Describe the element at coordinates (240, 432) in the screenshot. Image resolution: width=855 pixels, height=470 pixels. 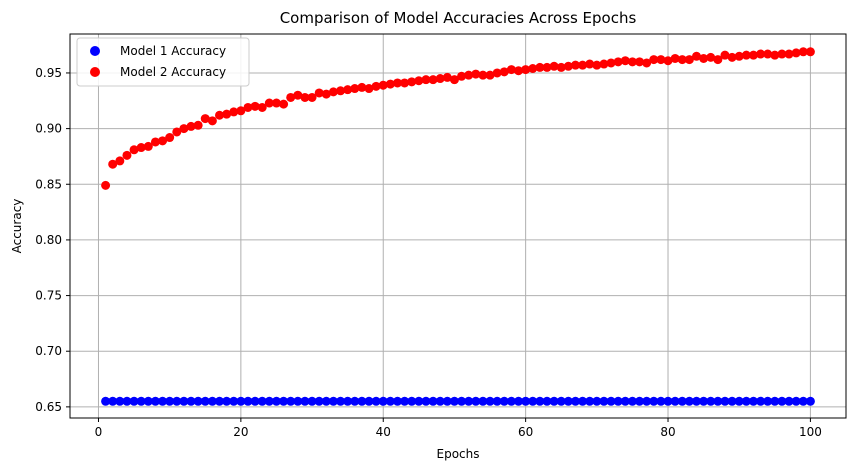
I see `x-tick-label: 20` at that location.